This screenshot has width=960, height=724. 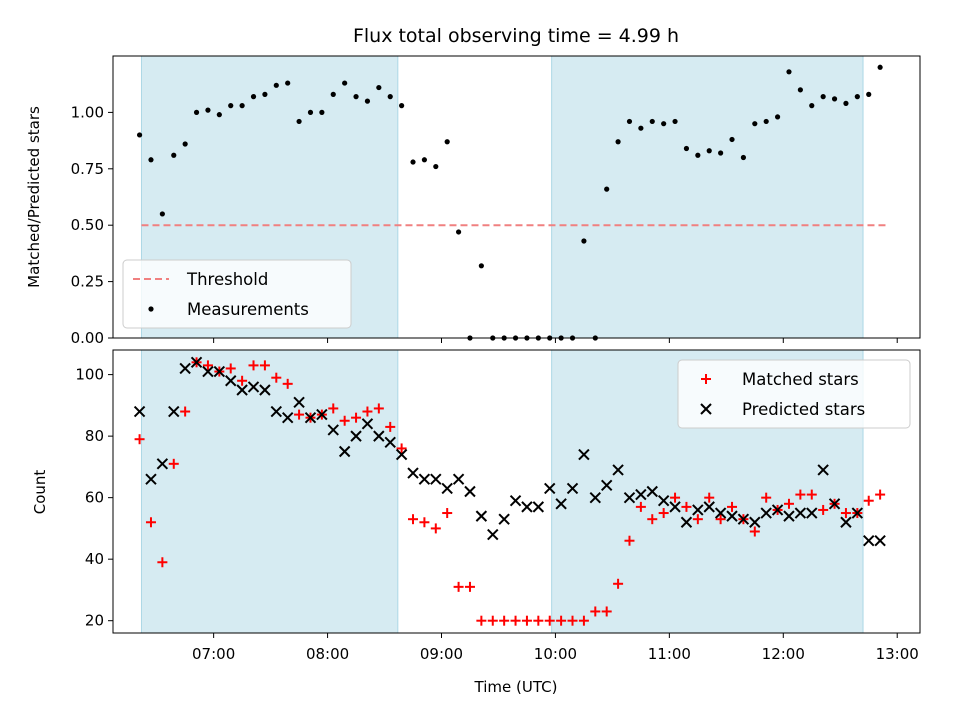 What do you see at coordinates (87, 282) in the screenshot?
I see `y-tick-label-0-1: 0.25` at bounding box center [87, 282].